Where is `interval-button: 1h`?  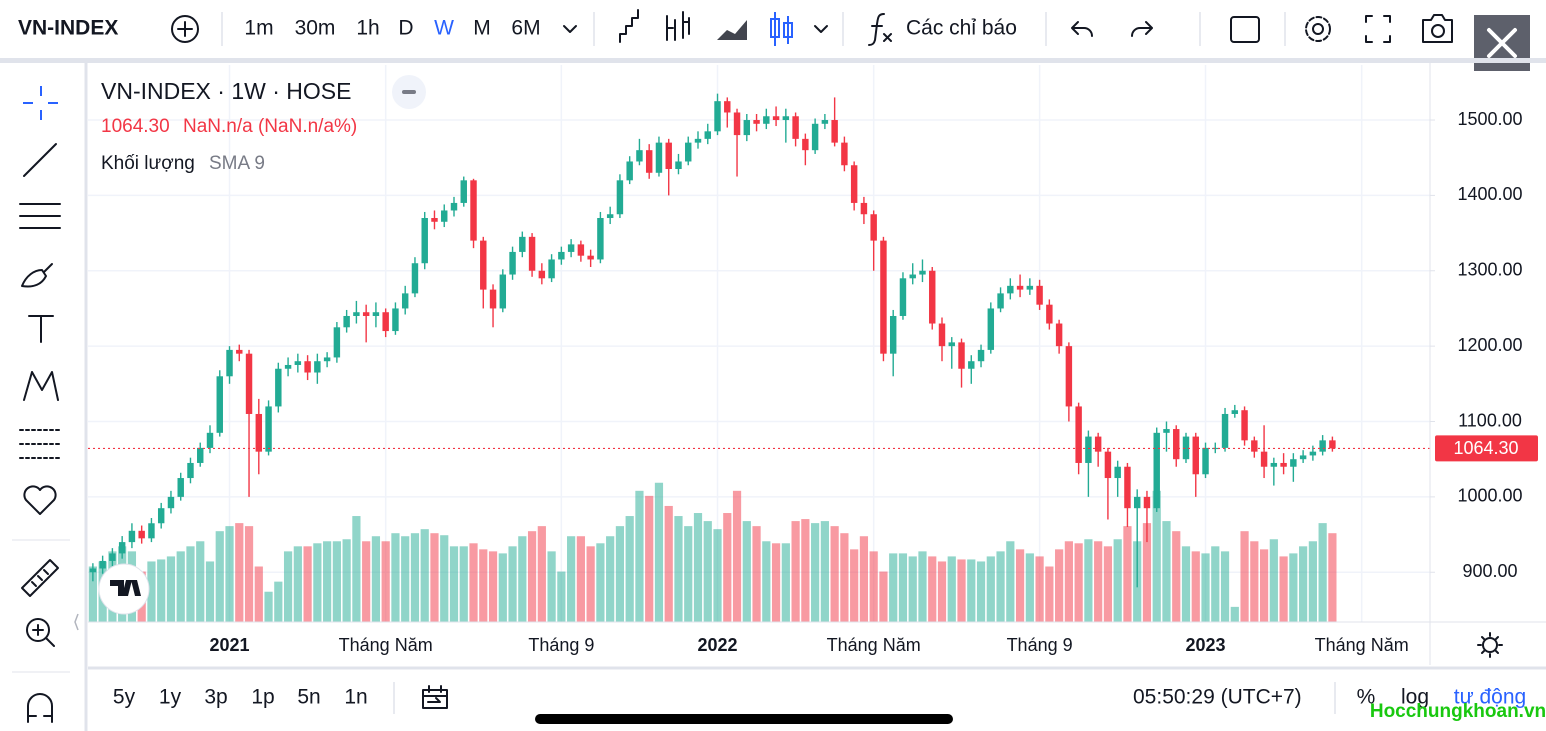
interval-button: 1h is located at coordinates (367, 28).